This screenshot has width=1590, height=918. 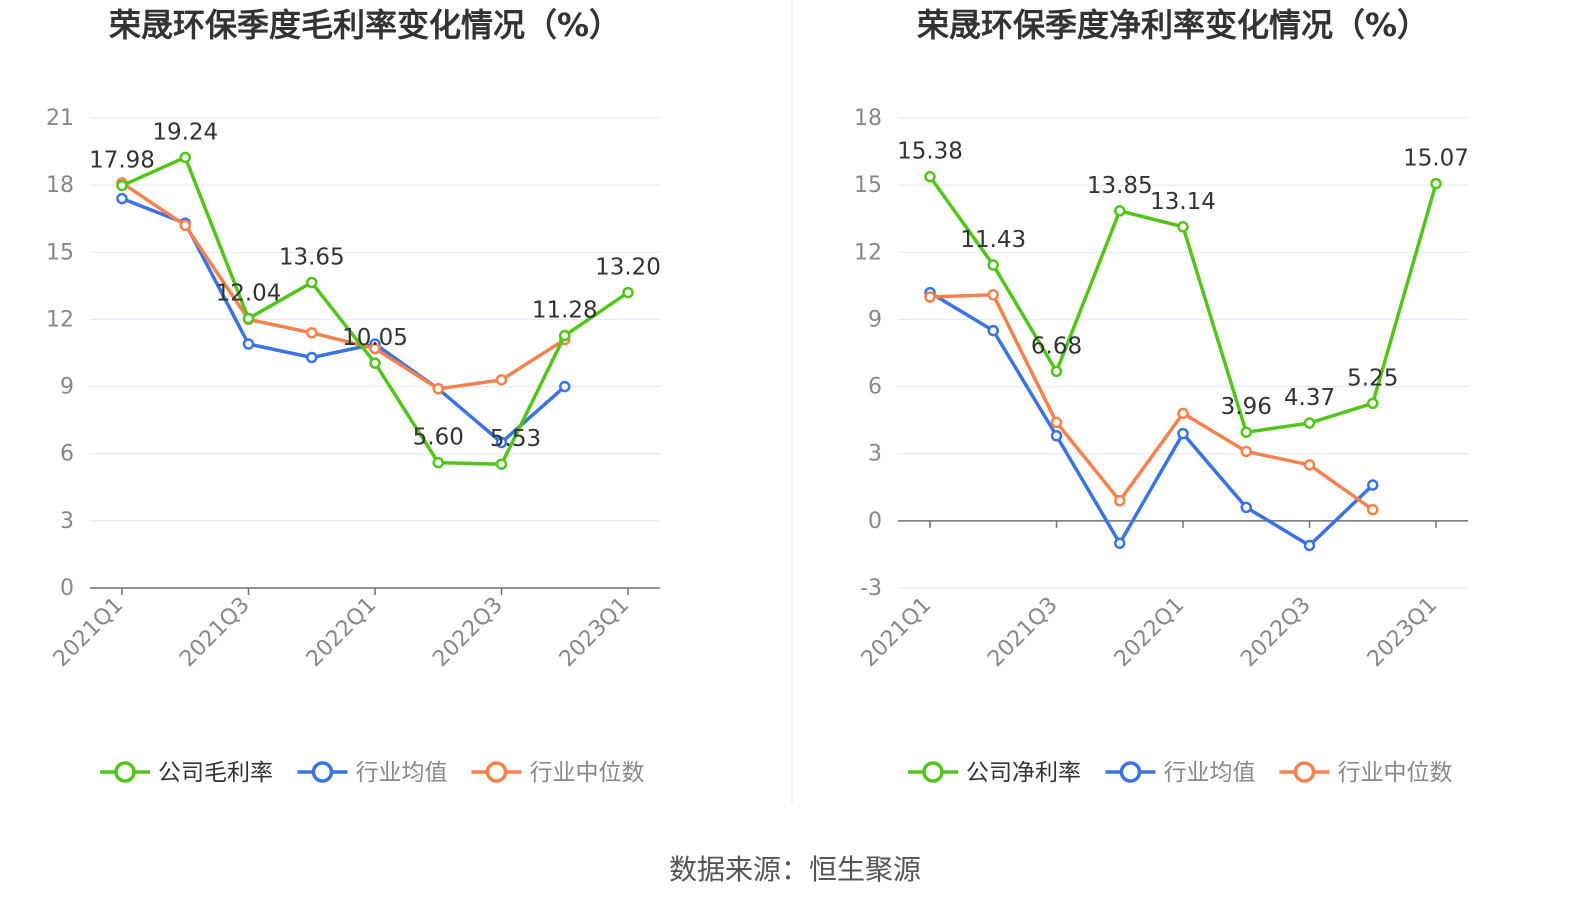 I want to click on data-label: 13.14, so click(x=1183, y=202).